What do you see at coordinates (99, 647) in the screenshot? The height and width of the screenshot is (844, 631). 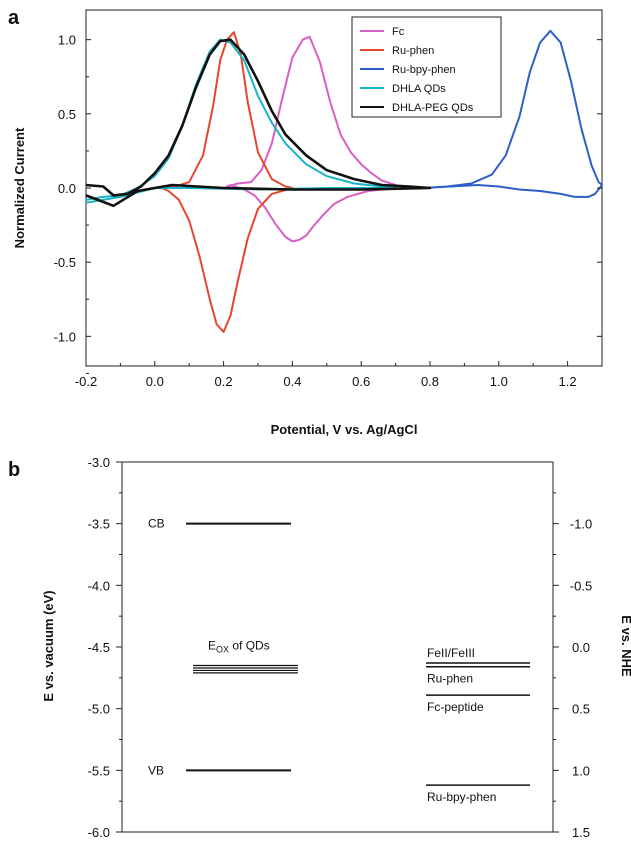 I see `b-y-tick-label: -4.5` at bounding box center [99, 647].